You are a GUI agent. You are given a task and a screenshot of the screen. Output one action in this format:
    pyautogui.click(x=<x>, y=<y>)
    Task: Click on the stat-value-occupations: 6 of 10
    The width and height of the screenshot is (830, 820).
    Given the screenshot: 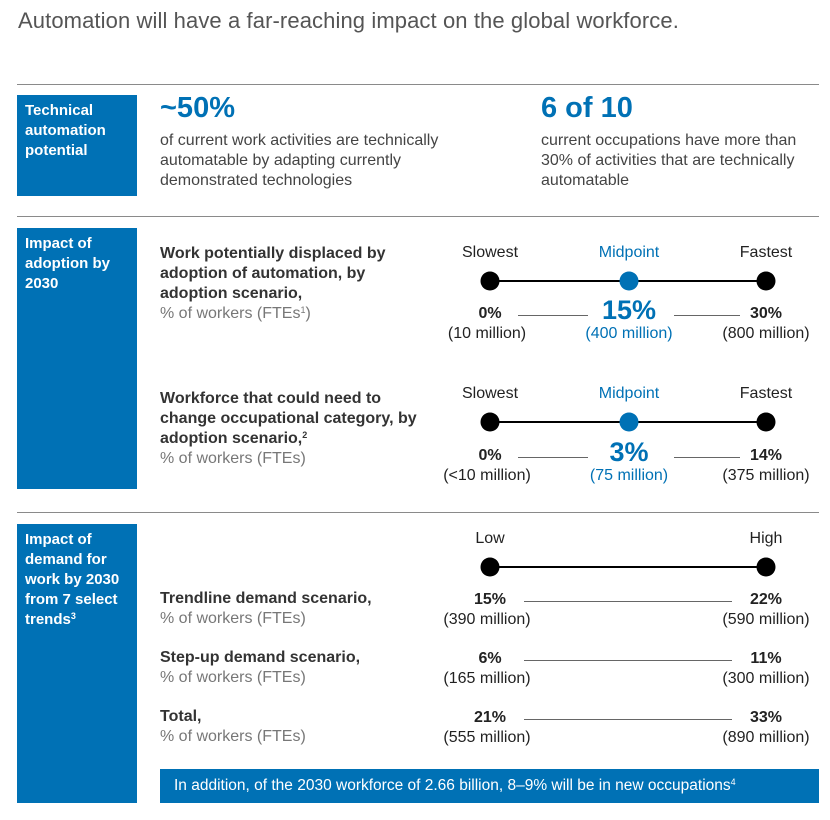 What is the action you would take?
    pyautogui.click(x=587, y=108)
    